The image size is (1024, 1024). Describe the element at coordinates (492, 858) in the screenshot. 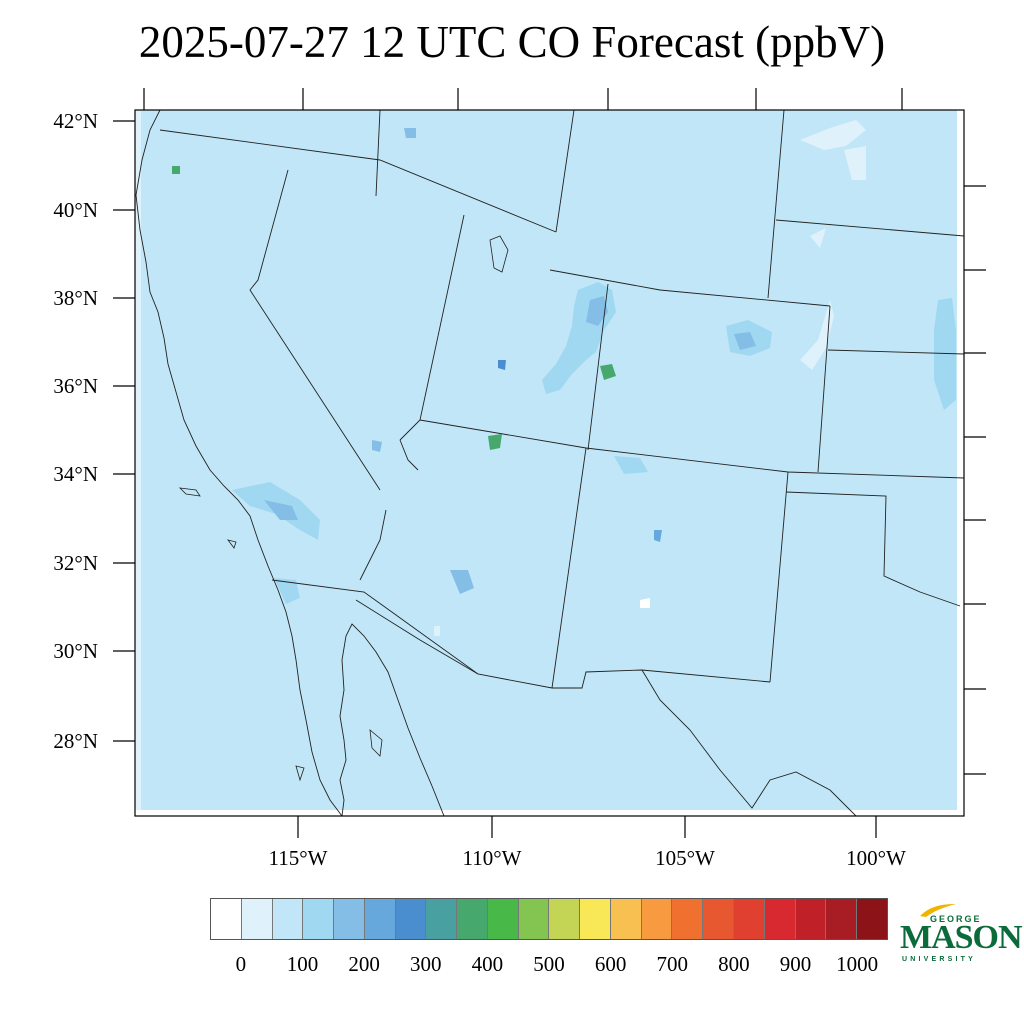

I see `lon-label-110w: 110°W` at that location.